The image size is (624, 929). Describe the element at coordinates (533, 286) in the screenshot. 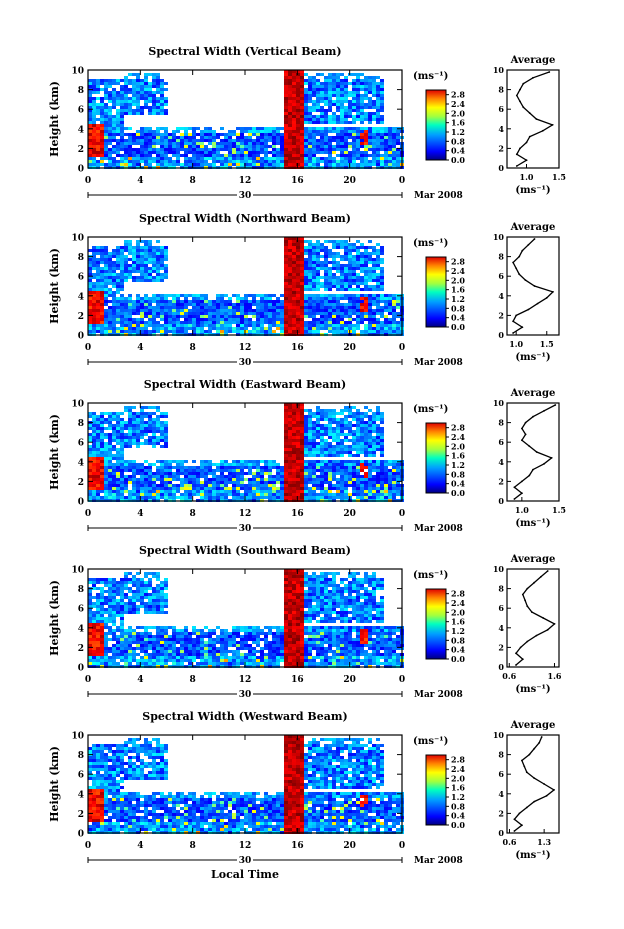

I see `average-profile-line` at that location.